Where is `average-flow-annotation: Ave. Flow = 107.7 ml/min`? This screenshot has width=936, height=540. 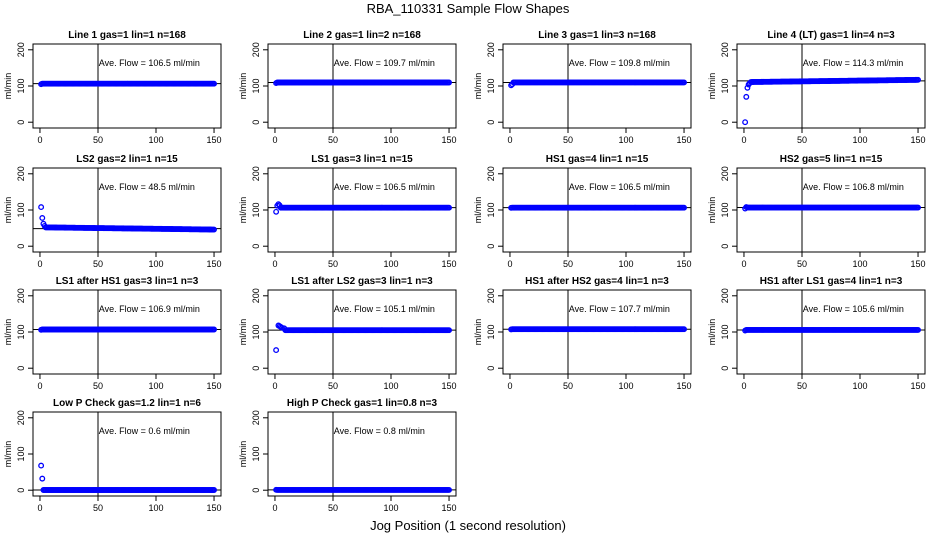
average-flow-annotation: Ave. Flow = 107.7 ml/min is located at coordinates (619, 309).